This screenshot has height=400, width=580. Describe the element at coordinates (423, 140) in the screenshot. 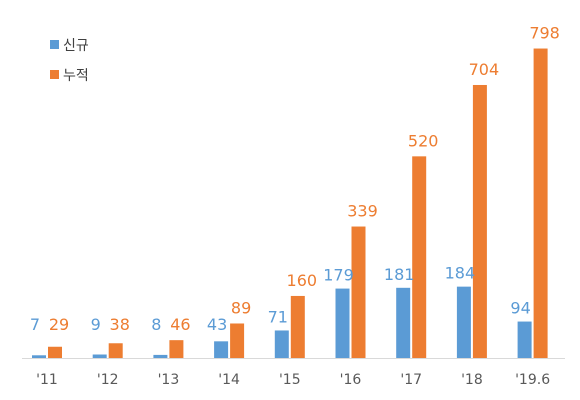

I see `data-label-cumulative-6: 520` at that location.